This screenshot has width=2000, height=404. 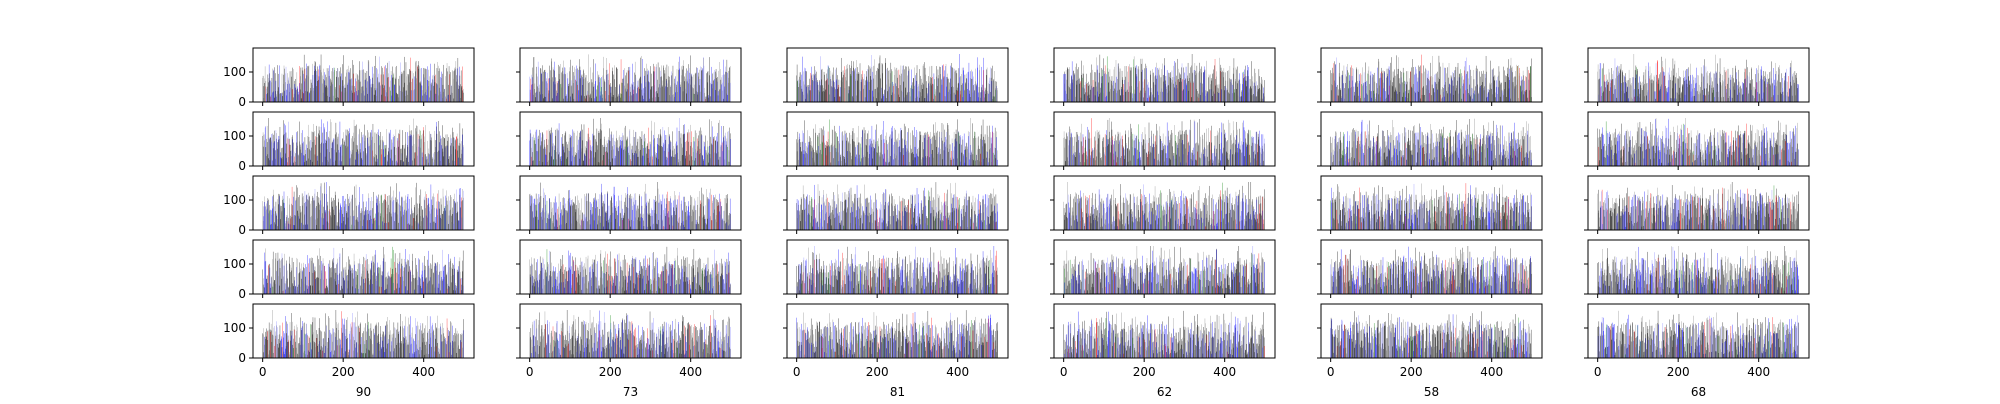 What do you see at coordinates (348, 78) in the screenshot?
I see `subplot-r1-c1: 0 100` at bounding box center [348, 78].